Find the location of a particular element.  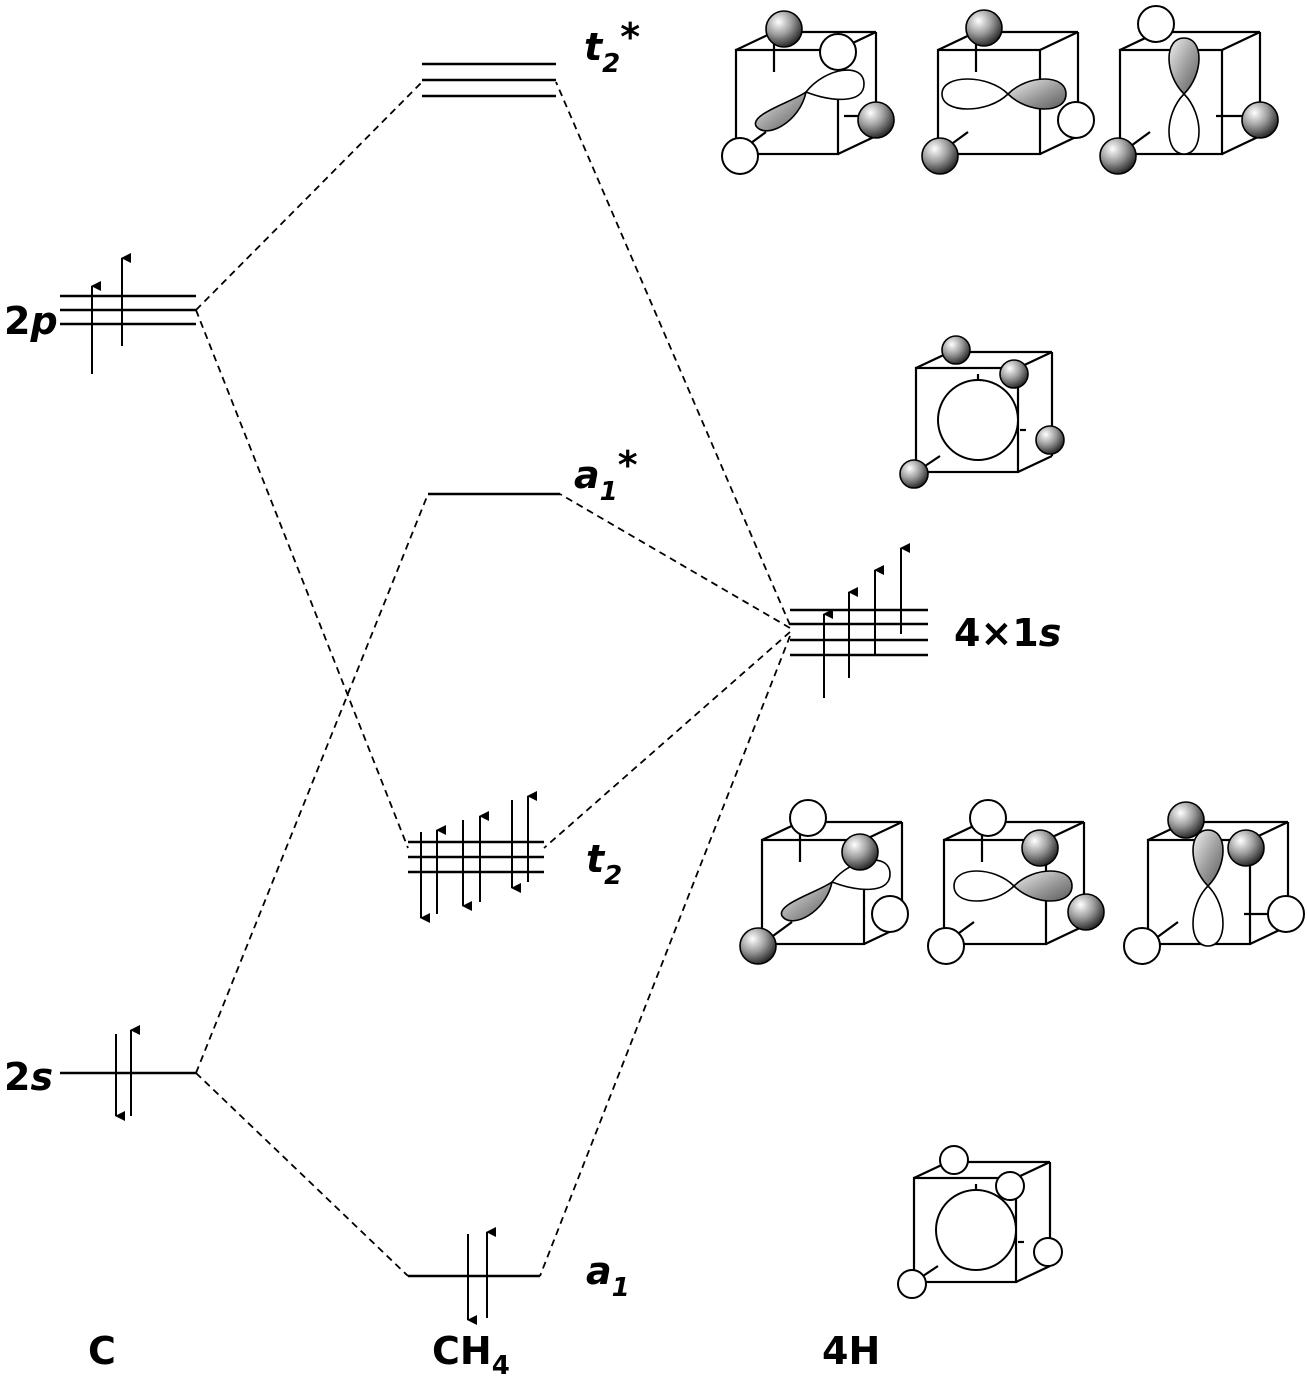

corr-2p-t2 is located at coordinates (302, 579).